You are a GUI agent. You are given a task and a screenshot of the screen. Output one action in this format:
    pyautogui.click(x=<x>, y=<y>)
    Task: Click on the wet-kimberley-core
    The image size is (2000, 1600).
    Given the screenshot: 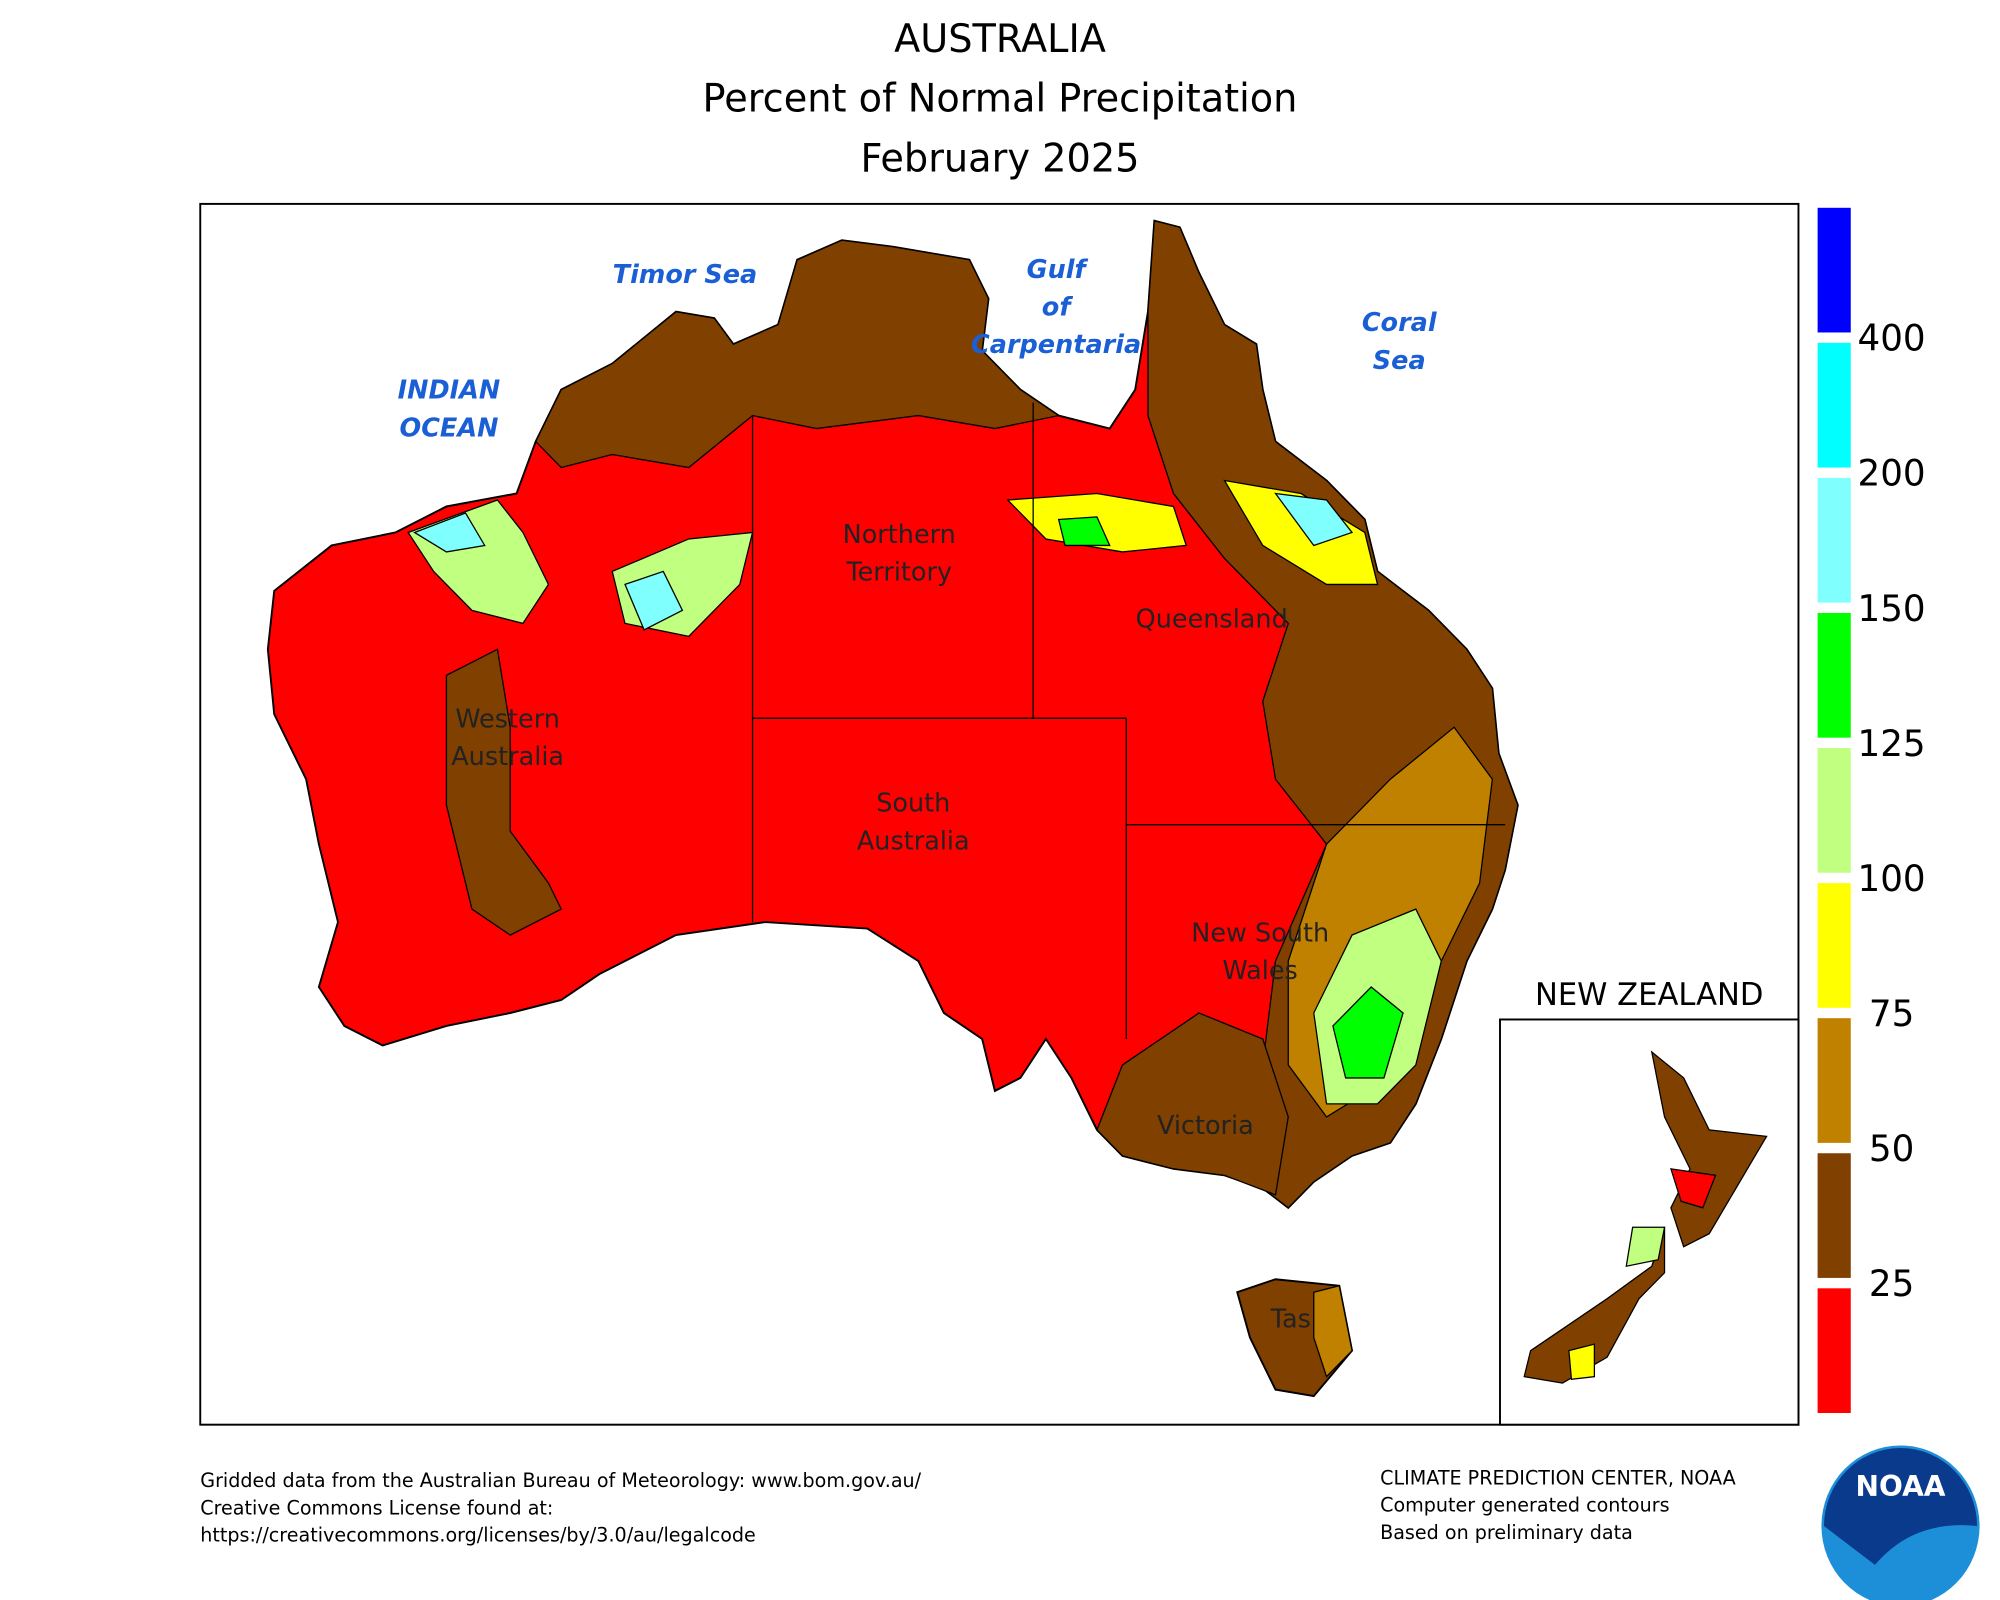 What is the action you would take?
    pyautogui.click(x=449, y=532)
    